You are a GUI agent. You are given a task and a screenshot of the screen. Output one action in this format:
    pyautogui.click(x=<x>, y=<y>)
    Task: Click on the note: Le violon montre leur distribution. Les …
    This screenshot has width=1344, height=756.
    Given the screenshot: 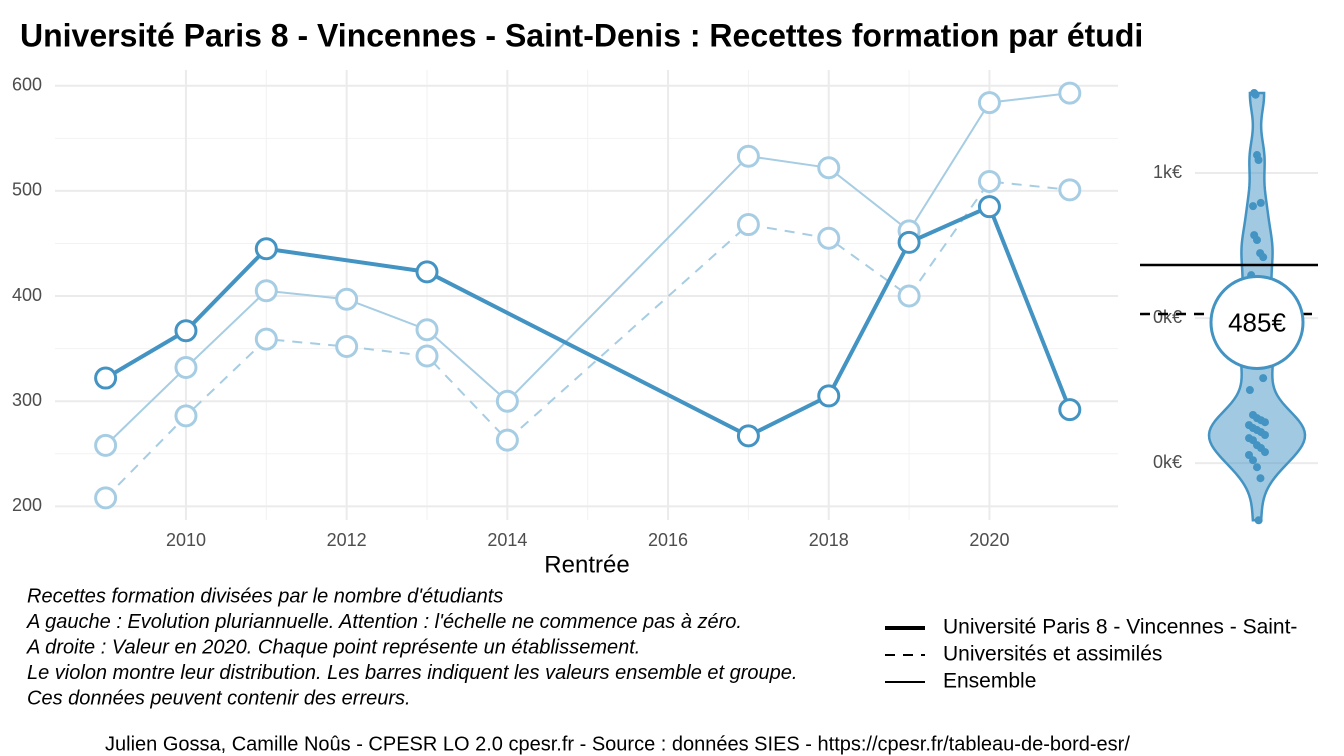 What is the action you would take?
    pyautogui.click(x=412, y=673)
    